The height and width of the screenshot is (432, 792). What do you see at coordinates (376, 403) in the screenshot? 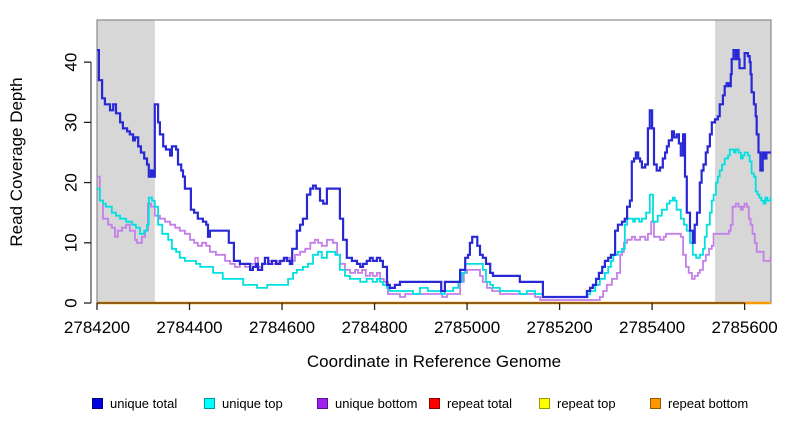
I see `legend-label: unique bottom` at bounding box center [376, 403].